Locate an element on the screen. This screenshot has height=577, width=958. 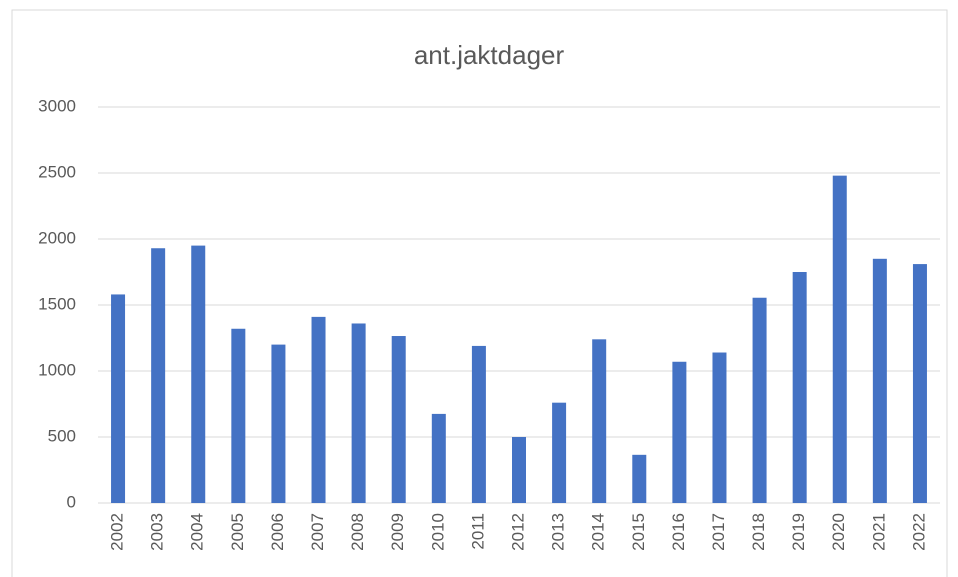
y-tick-label: 2500 is located at coordinates (57, 171).